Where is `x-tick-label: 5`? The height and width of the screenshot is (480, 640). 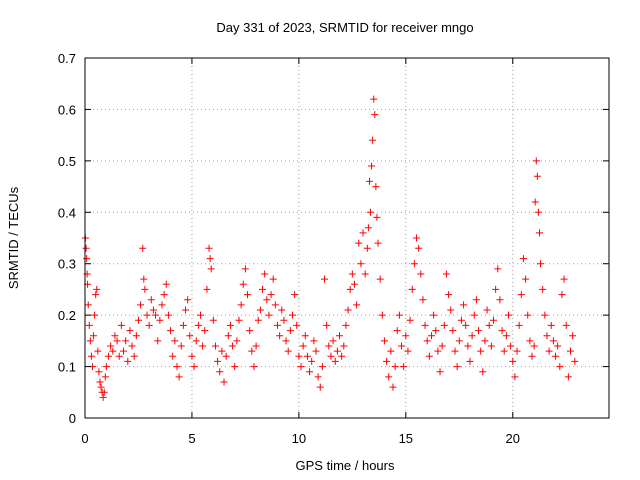 x-tick-label: 5 is located at coordinates (191, 438).